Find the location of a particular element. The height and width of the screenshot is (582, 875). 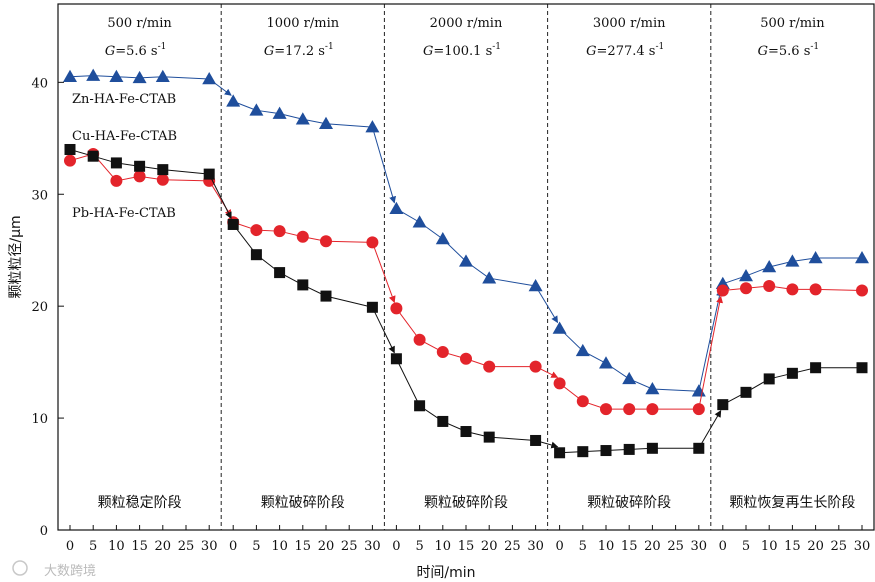

y-axis-title: 颗粒粒径/μm is located at coordinates (16, 256).